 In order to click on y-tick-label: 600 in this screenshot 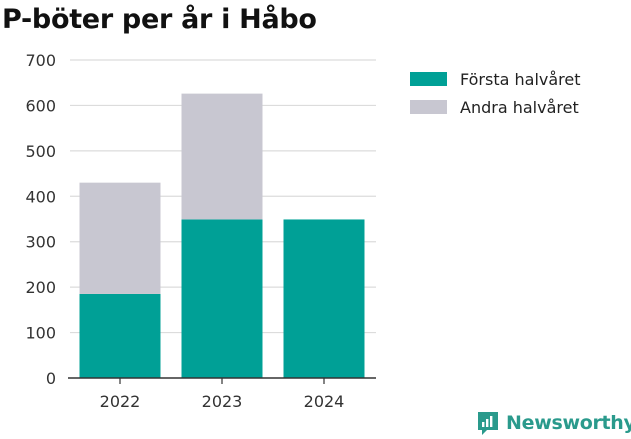, I will do `click(40, 105)`.